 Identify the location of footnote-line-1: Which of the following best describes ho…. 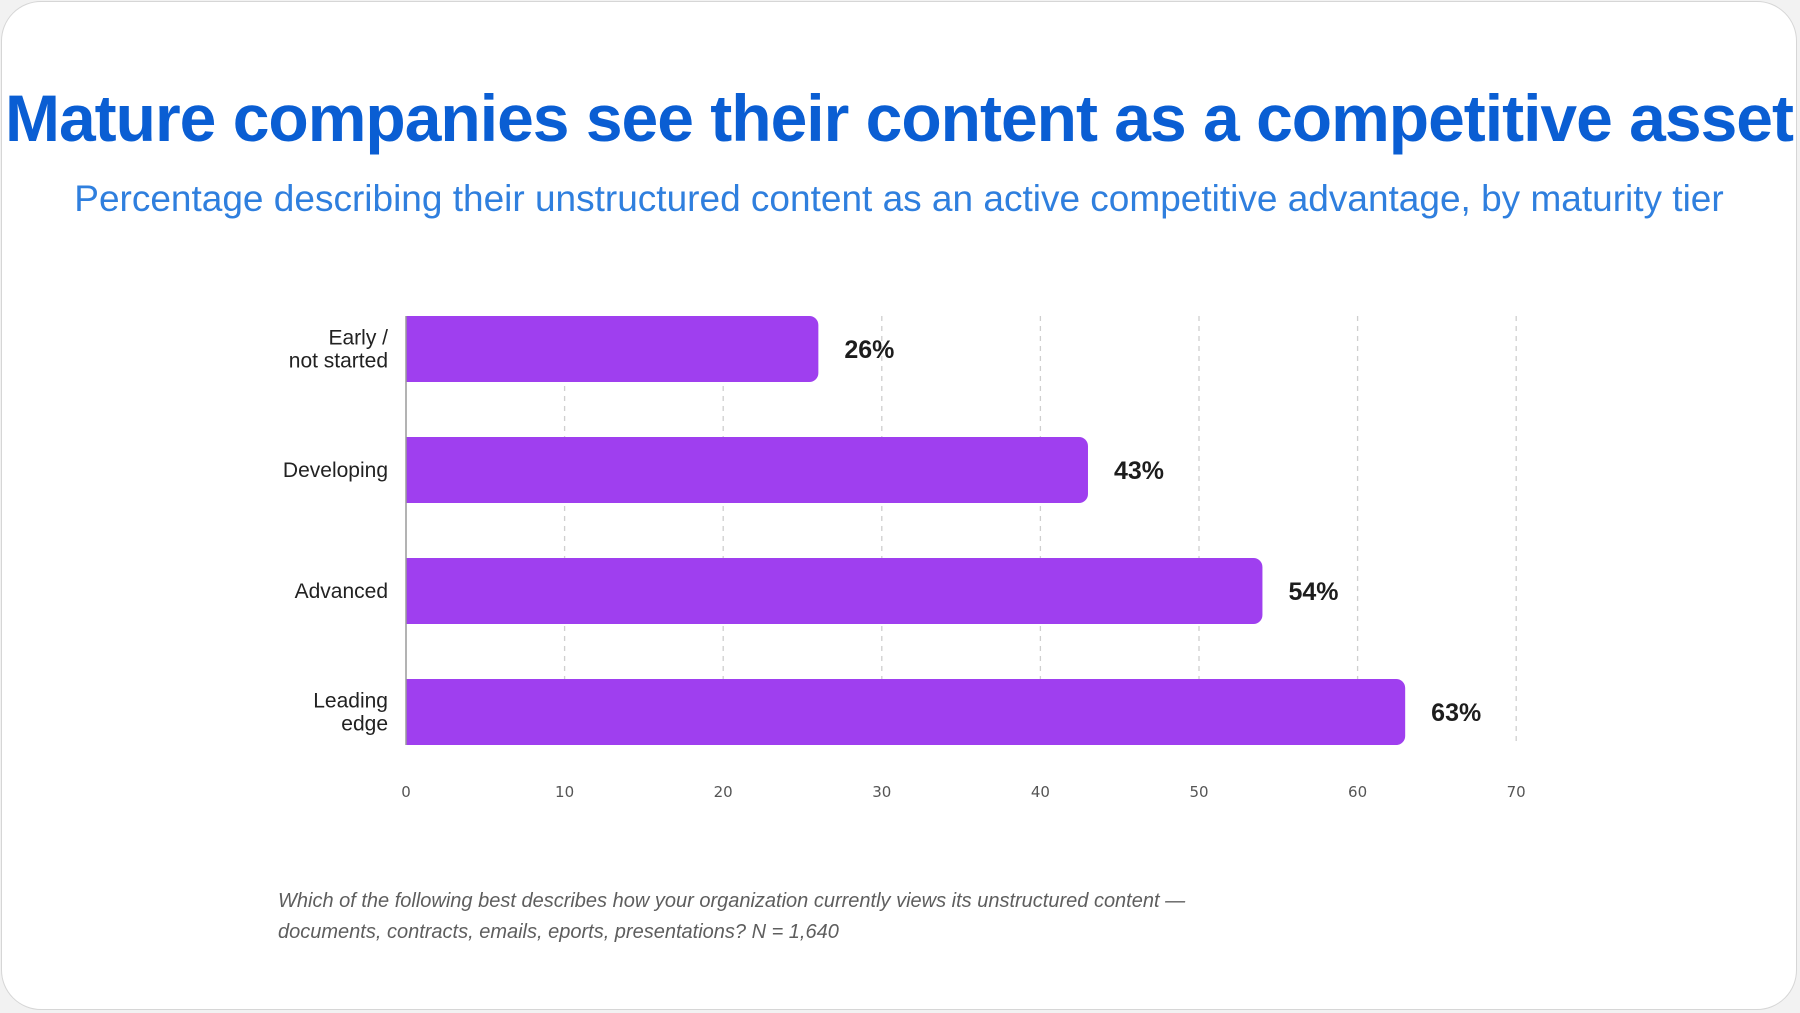
(732, 901).